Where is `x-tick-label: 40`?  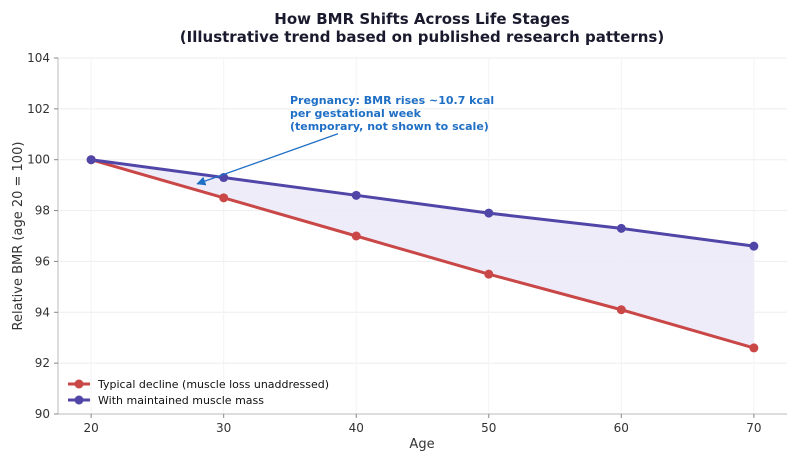 x-tick-label: 40 is located at coordinates (356, 428).